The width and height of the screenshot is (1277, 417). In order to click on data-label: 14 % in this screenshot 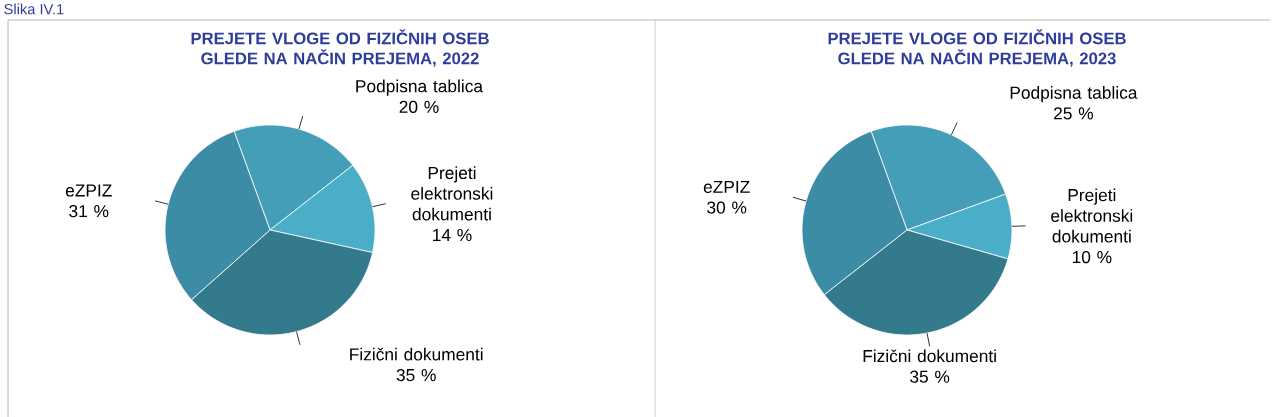, I will do `click(452, 235)`.